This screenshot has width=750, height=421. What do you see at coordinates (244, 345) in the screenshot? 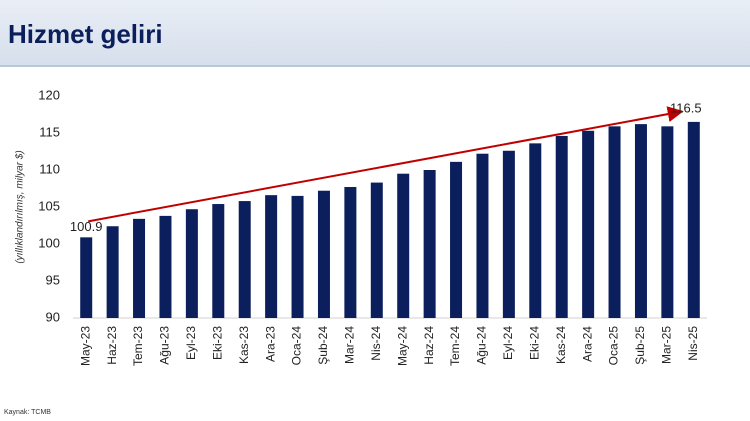
I see `x-tick-label: Kas-23` at bounding box center [244, 345].